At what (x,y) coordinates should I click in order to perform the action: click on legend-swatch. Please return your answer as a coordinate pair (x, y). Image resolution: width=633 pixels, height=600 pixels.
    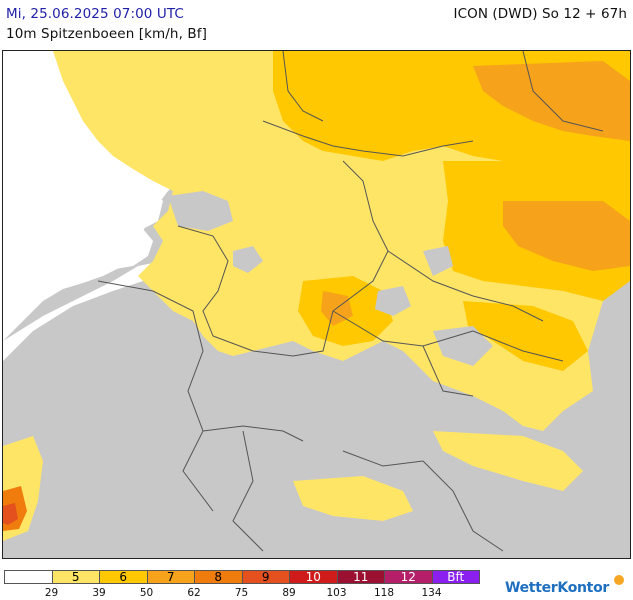
    Looking at the image, I should click on (28, 577).